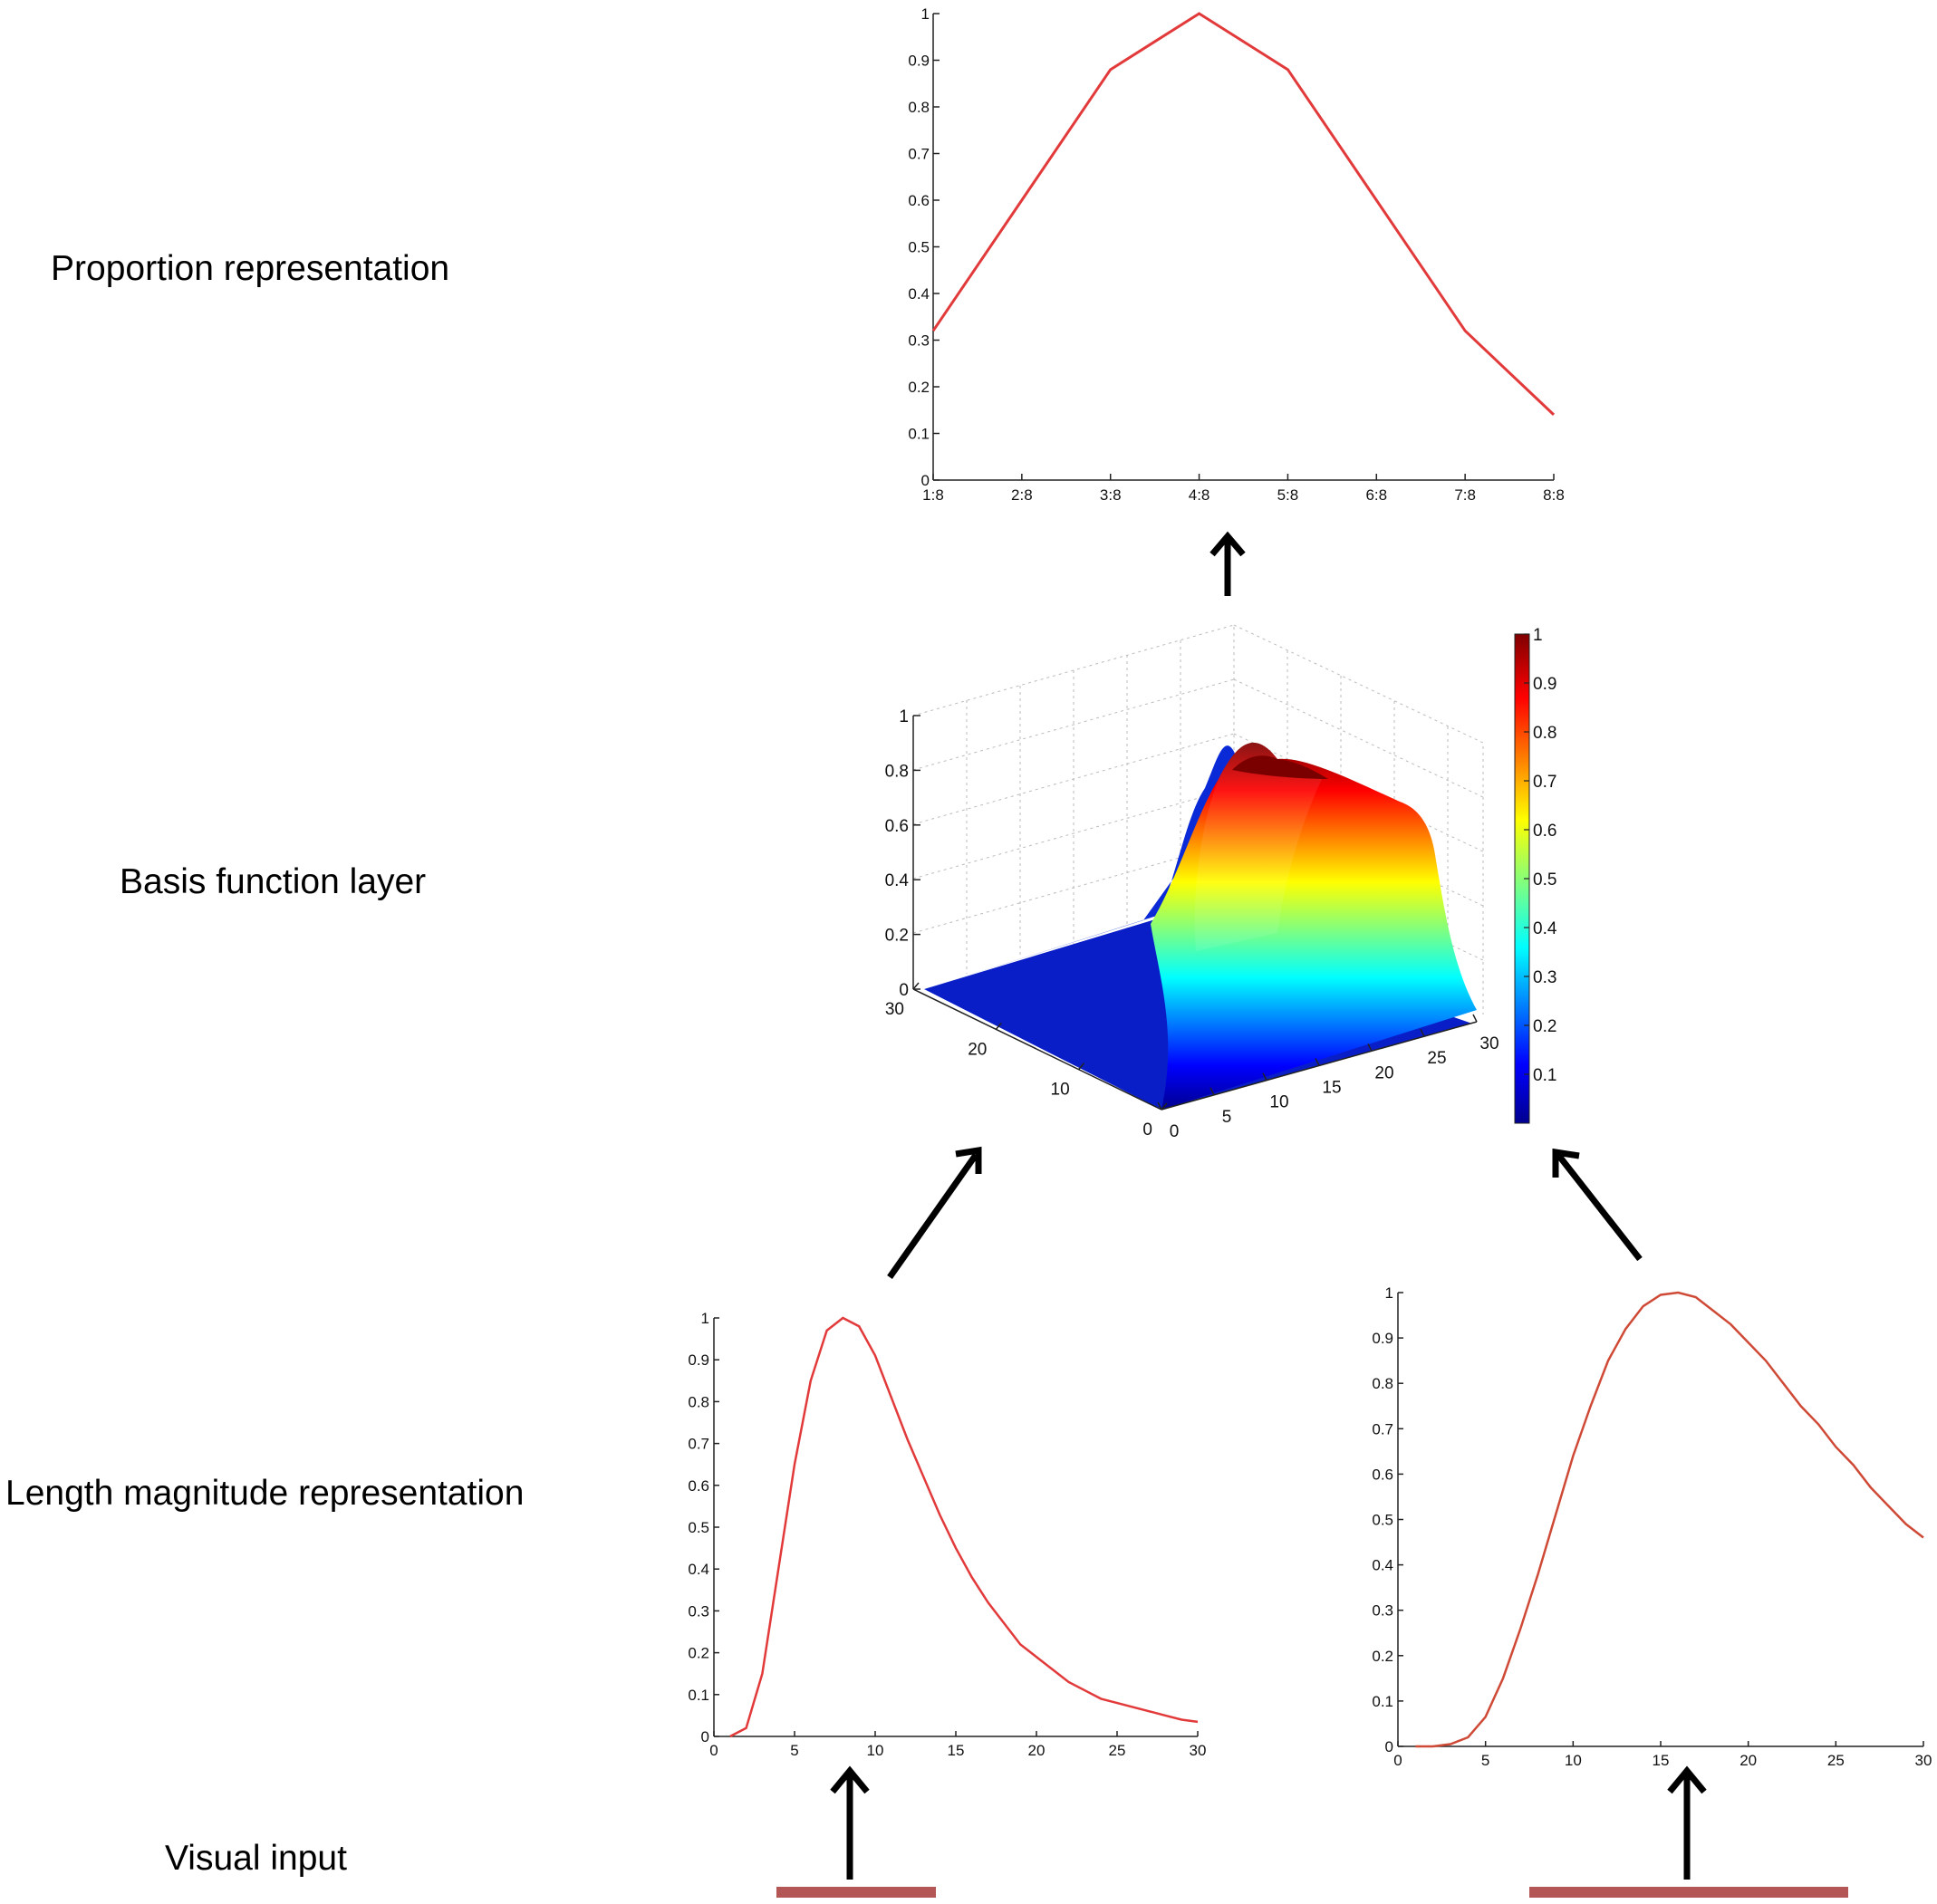 The image size is (1937, 1904). I want to click on length-long-y-tick-label: 0.7, so click(1382, 1429).